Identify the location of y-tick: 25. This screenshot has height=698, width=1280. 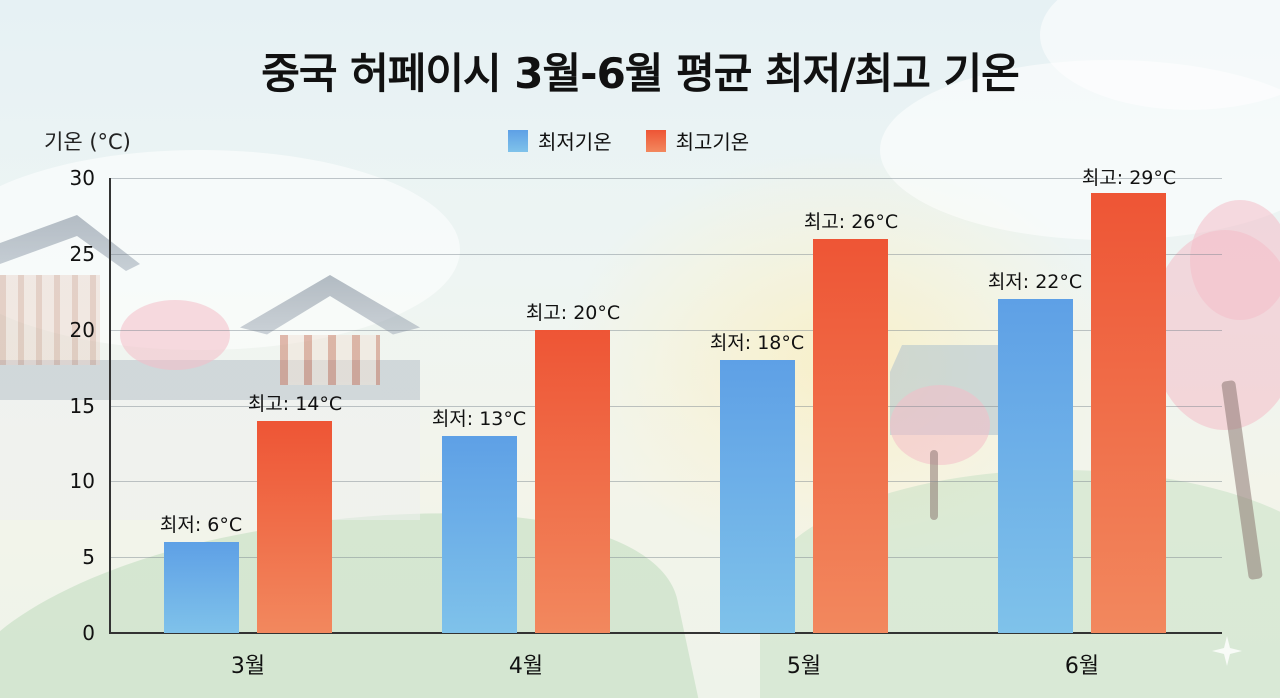
(82, 254).